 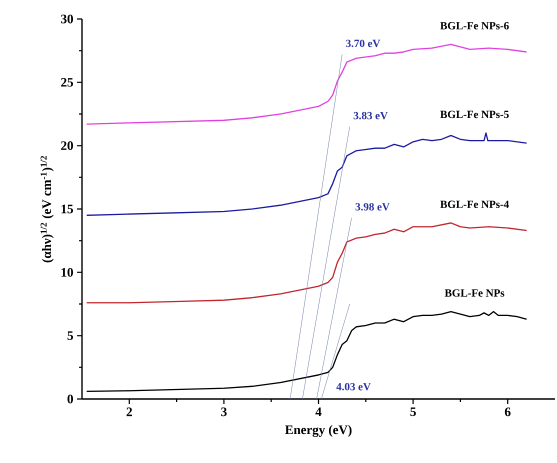 What do you see at coordinates (224, 412) in the screenshot?
I see `x-tick-label: 3` at bounding box center [224, 412].